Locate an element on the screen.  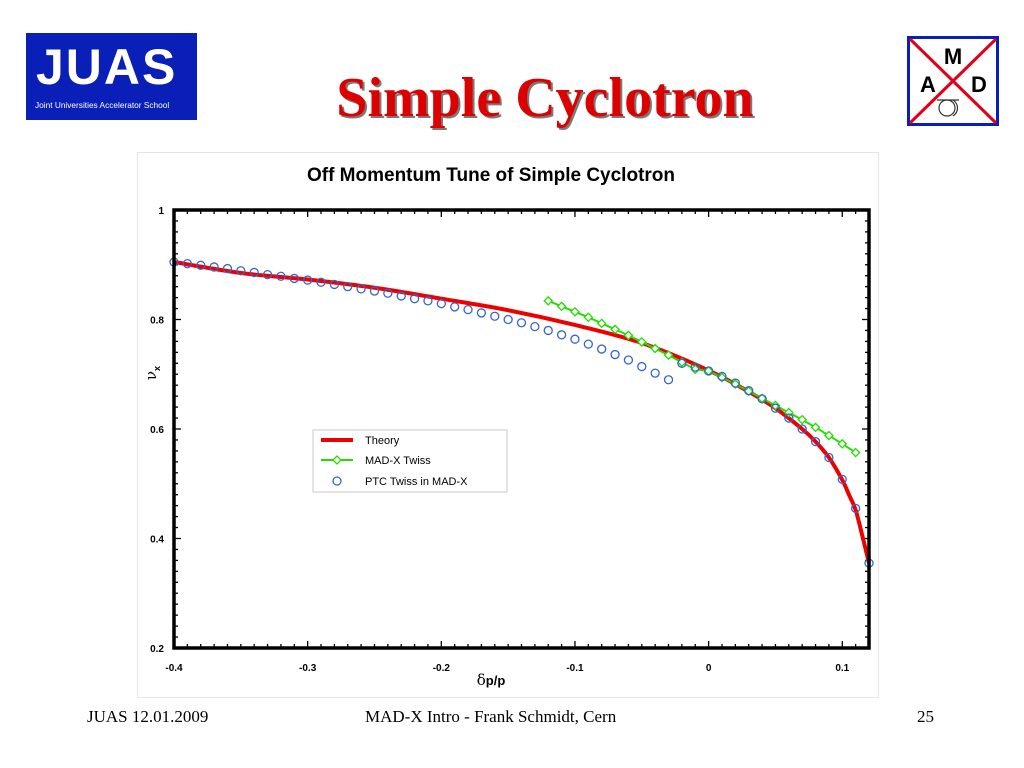
x-tick-label: 0 is located at coordinates (709, 668).